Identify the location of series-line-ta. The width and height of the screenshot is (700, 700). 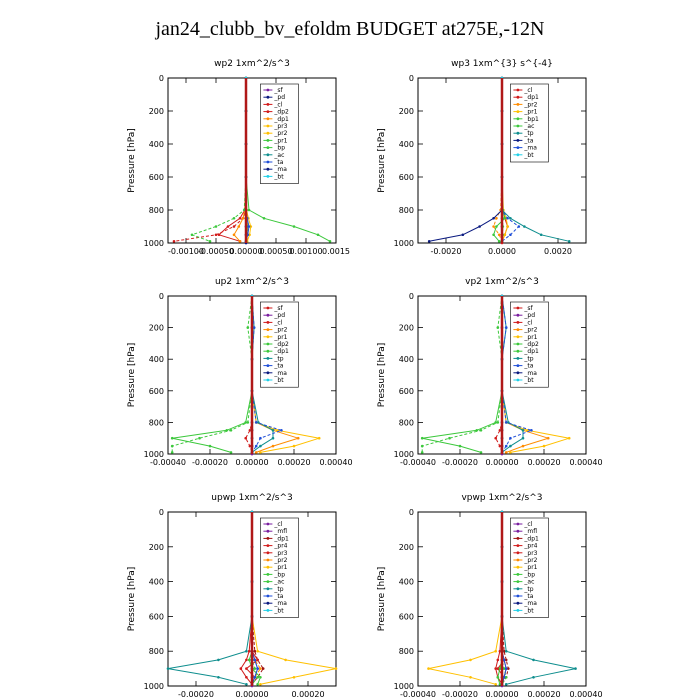
(466, 160).